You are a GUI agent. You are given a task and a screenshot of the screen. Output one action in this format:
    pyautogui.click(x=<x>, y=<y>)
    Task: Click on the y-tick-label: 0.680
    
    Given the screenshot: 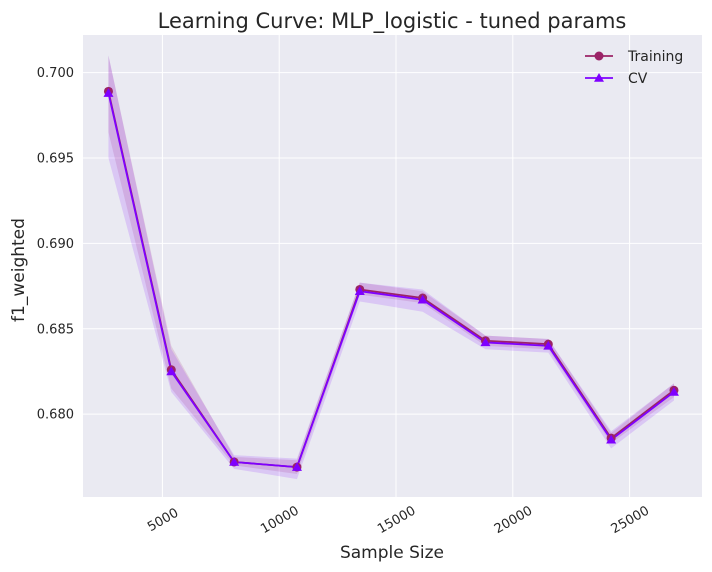 What is the action you would take?
    pyautogui.click(x=55, y=415)
    